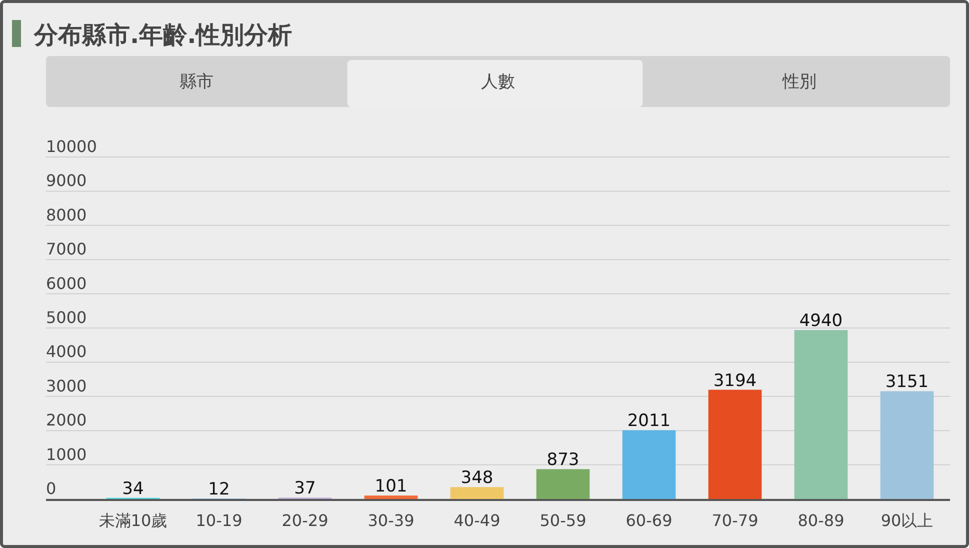  What do you see at coordinates (735, 520) in the screenshot?
I see `x-tick-label: 70-79` at bounding box center [735, 520].